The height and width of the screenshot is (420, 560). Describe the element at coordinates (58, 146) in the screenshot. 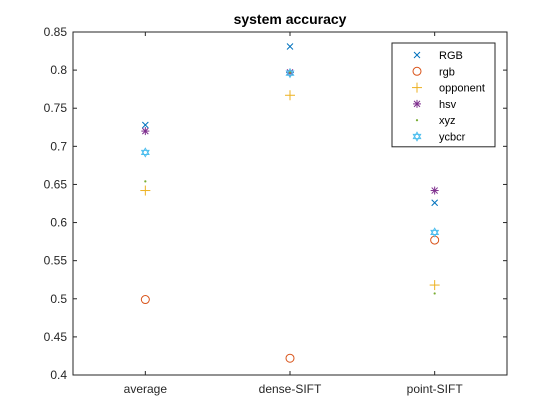

I see `y-tick-label: 0.7` at that location.